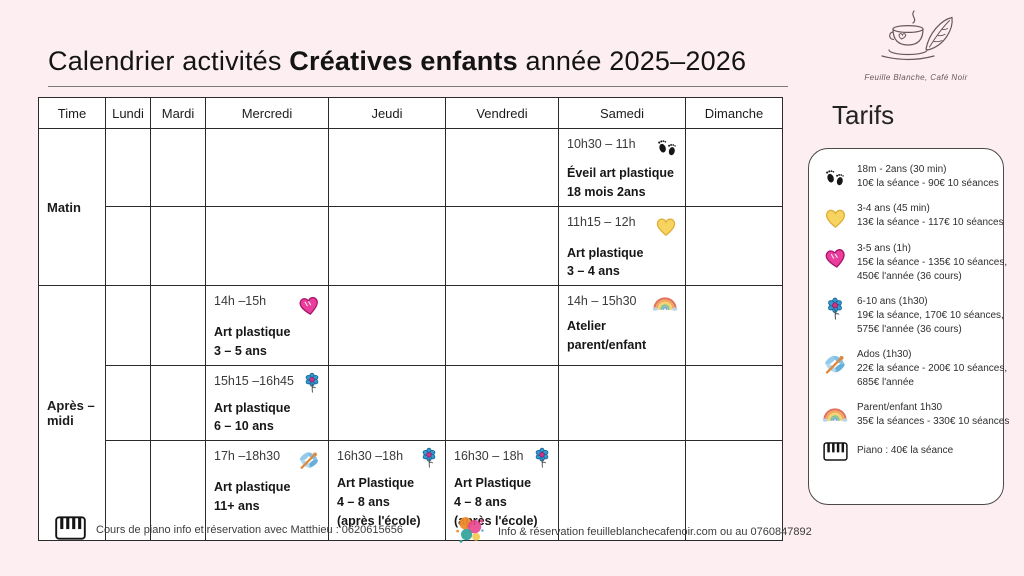 This screenshot has width=1024, height=576. I want to click on event-age: 11+ ans, so click(237, 505).